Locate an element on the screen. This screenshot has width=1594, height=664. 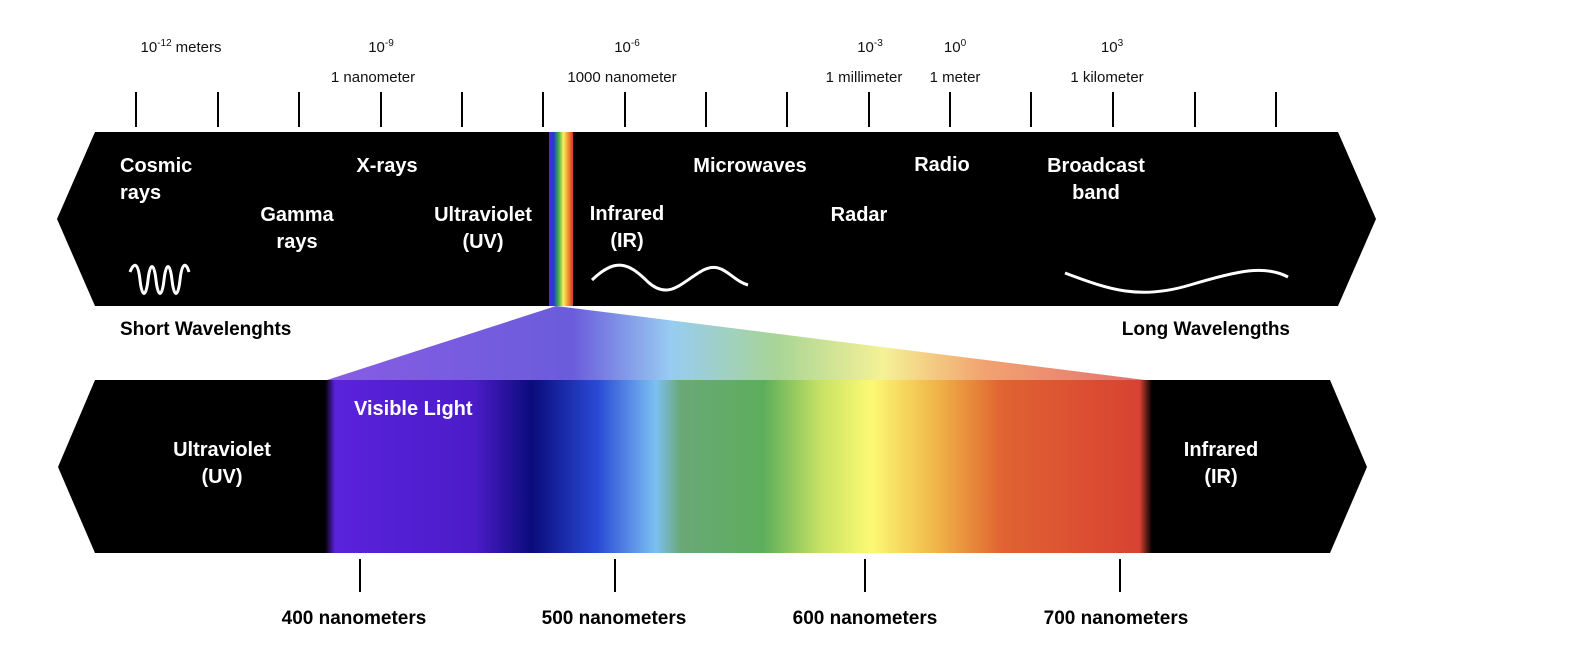
visible-side-label: Infrared (IR) is located at coordinates (1221, 463).